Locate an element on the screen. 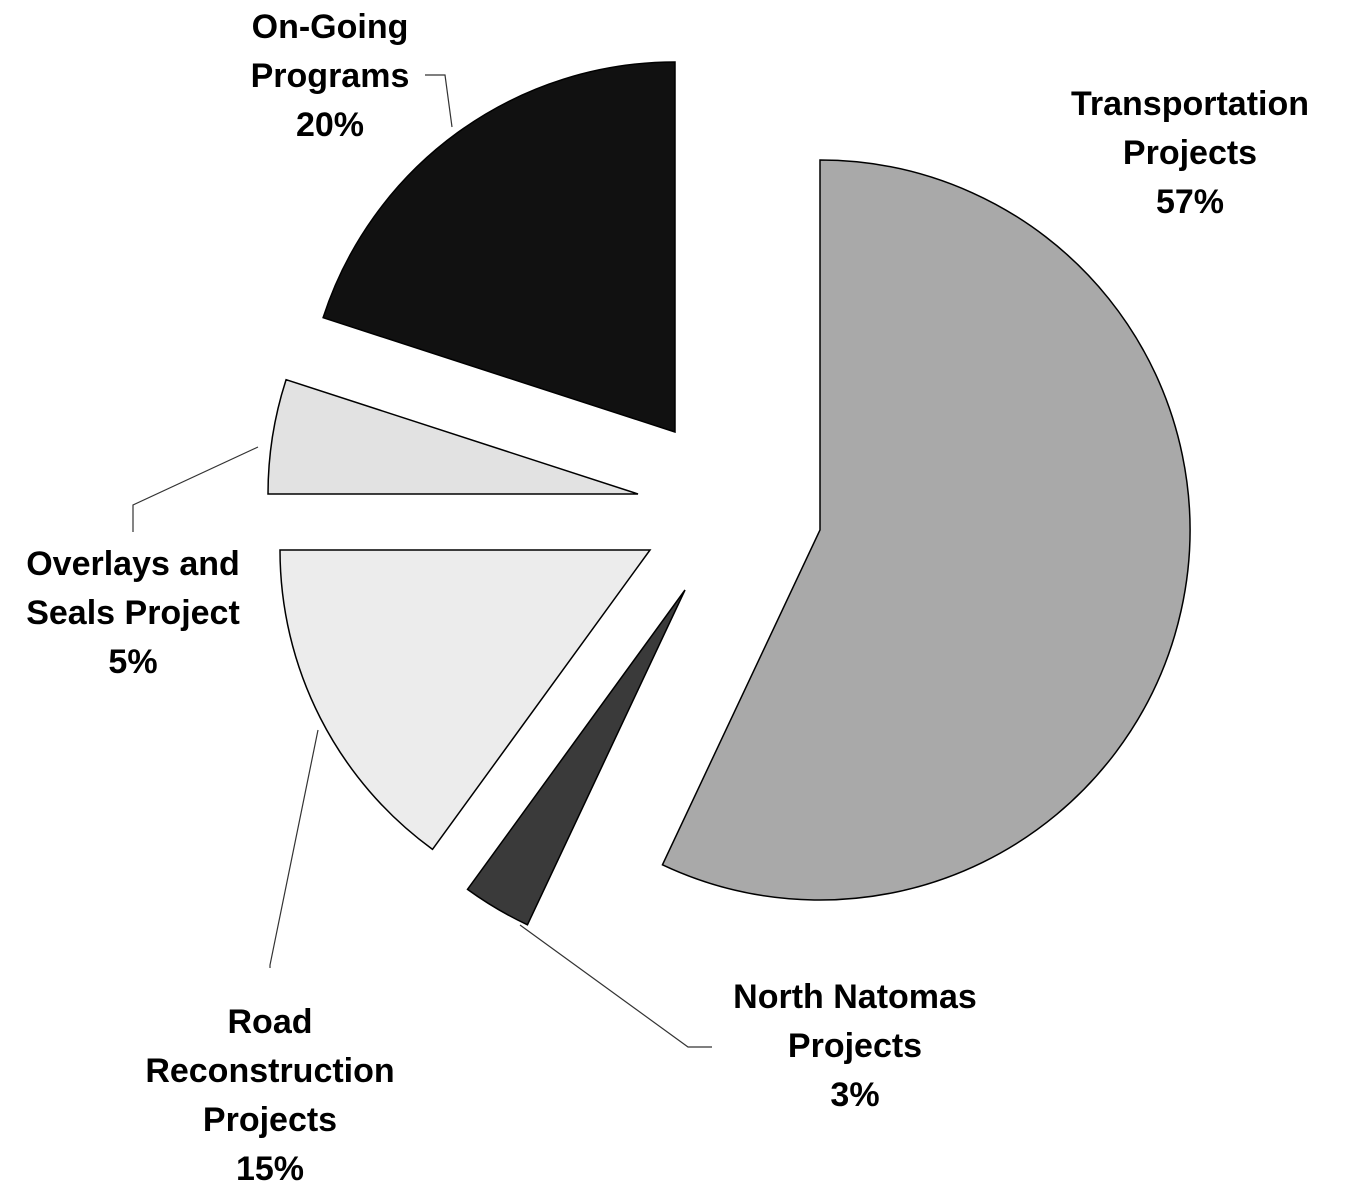  value-label: 15% is located at coordinates (270, 1169).